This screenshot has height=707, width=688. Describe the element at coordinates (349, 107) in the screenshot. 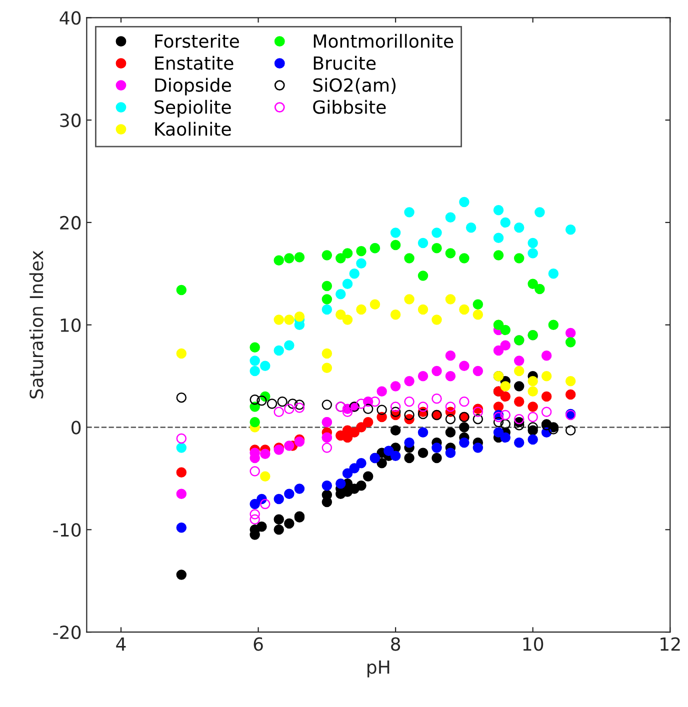

I see `legend-label: Gibbsite` at that location.